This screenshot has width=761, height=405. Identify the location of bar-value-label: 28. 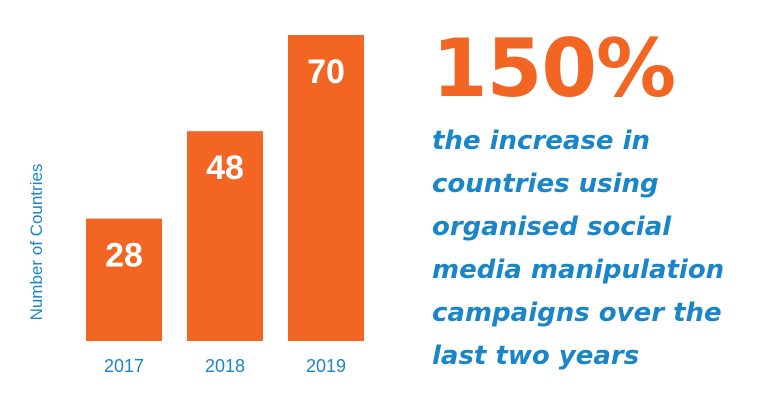
(124, 256).